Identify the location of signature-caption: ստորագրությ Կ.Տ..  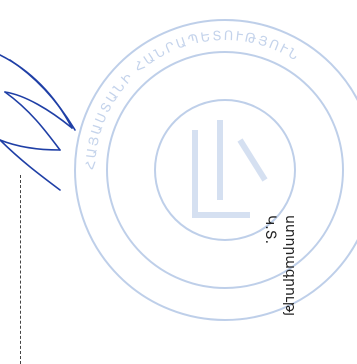
(280, 265).